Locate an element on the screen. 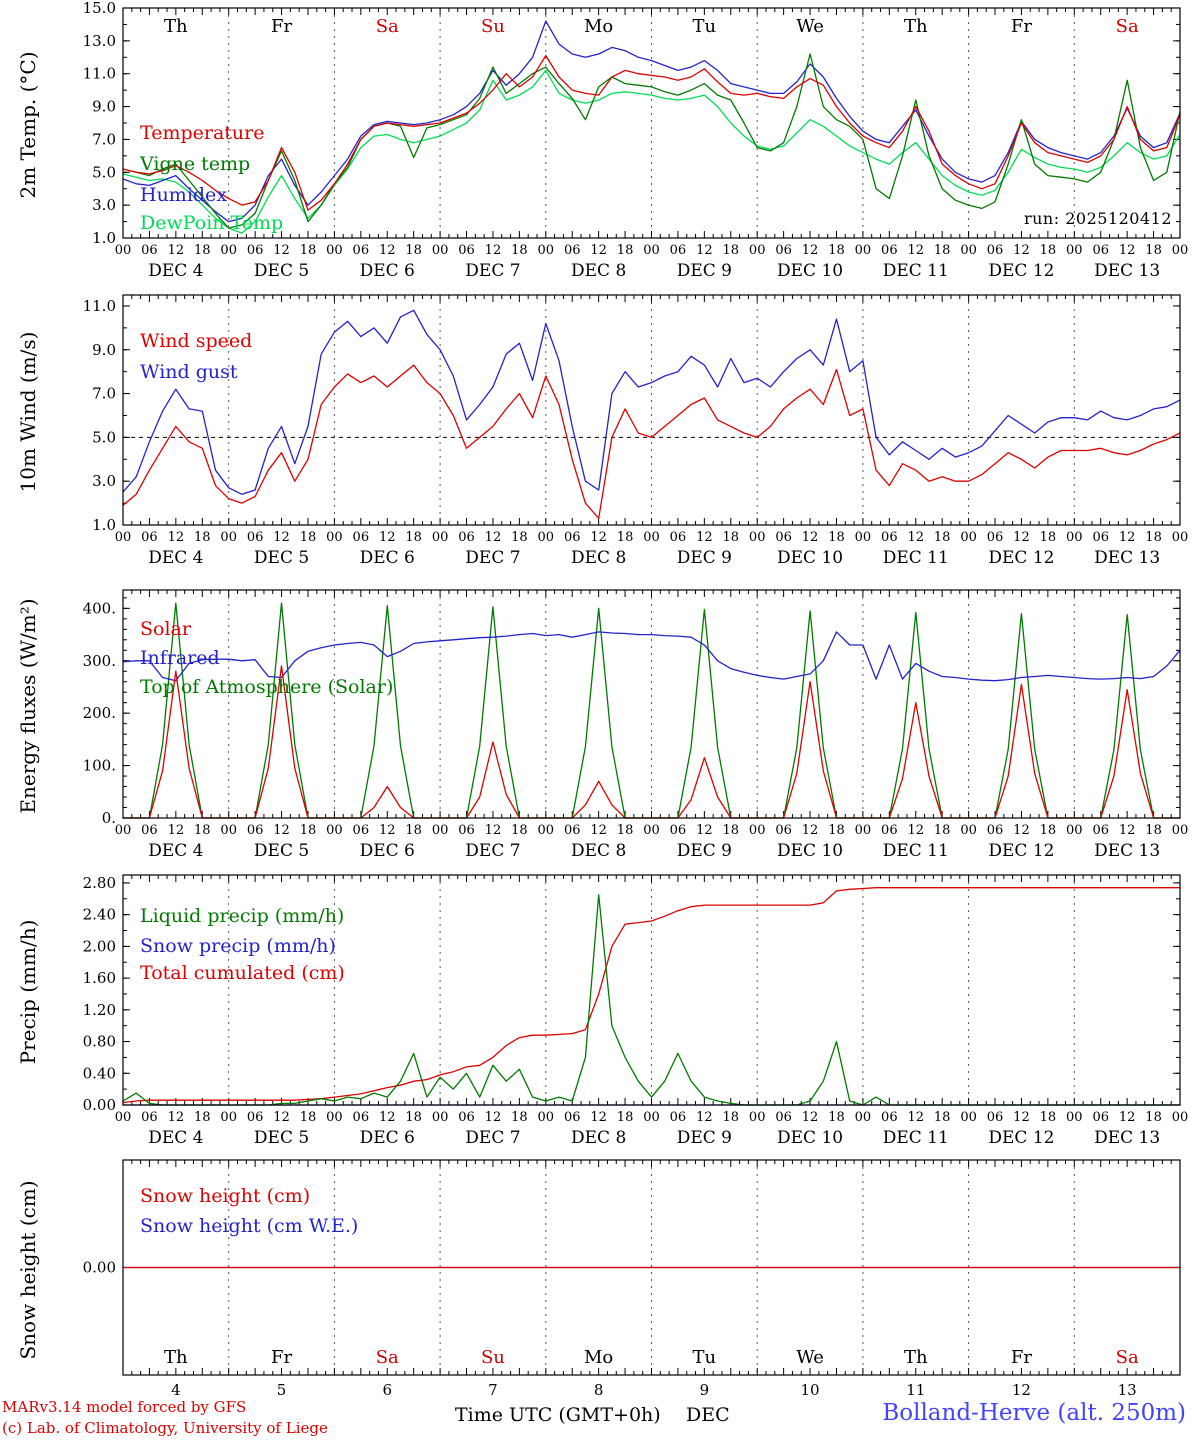 The width and height of the screenshot is (1194, 1440). svg-text: 0. is located at coordinates (109, 818).